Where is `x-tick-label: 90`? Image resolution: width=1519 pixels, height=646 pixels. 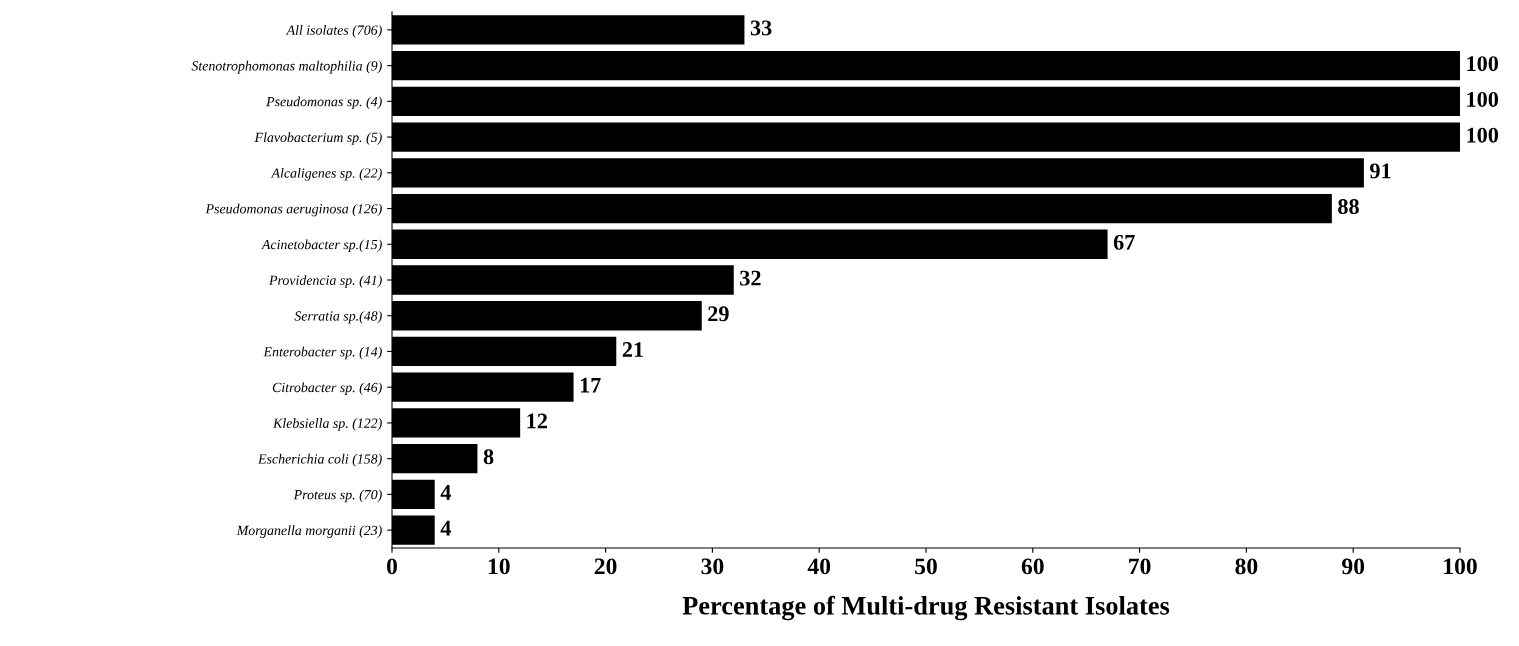
x-tick-label: 90 is located at coordinates (1353, 566).